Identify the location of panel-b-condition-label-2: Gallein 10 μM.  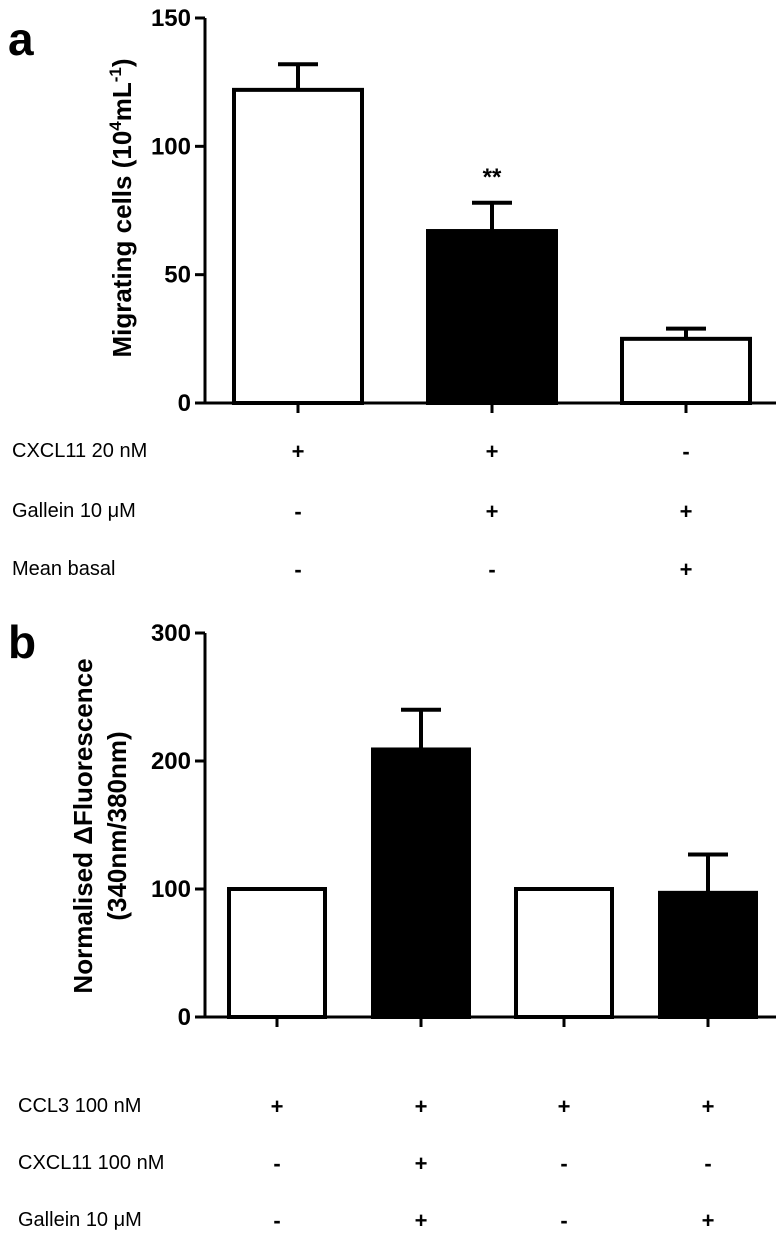
(80, 1220).